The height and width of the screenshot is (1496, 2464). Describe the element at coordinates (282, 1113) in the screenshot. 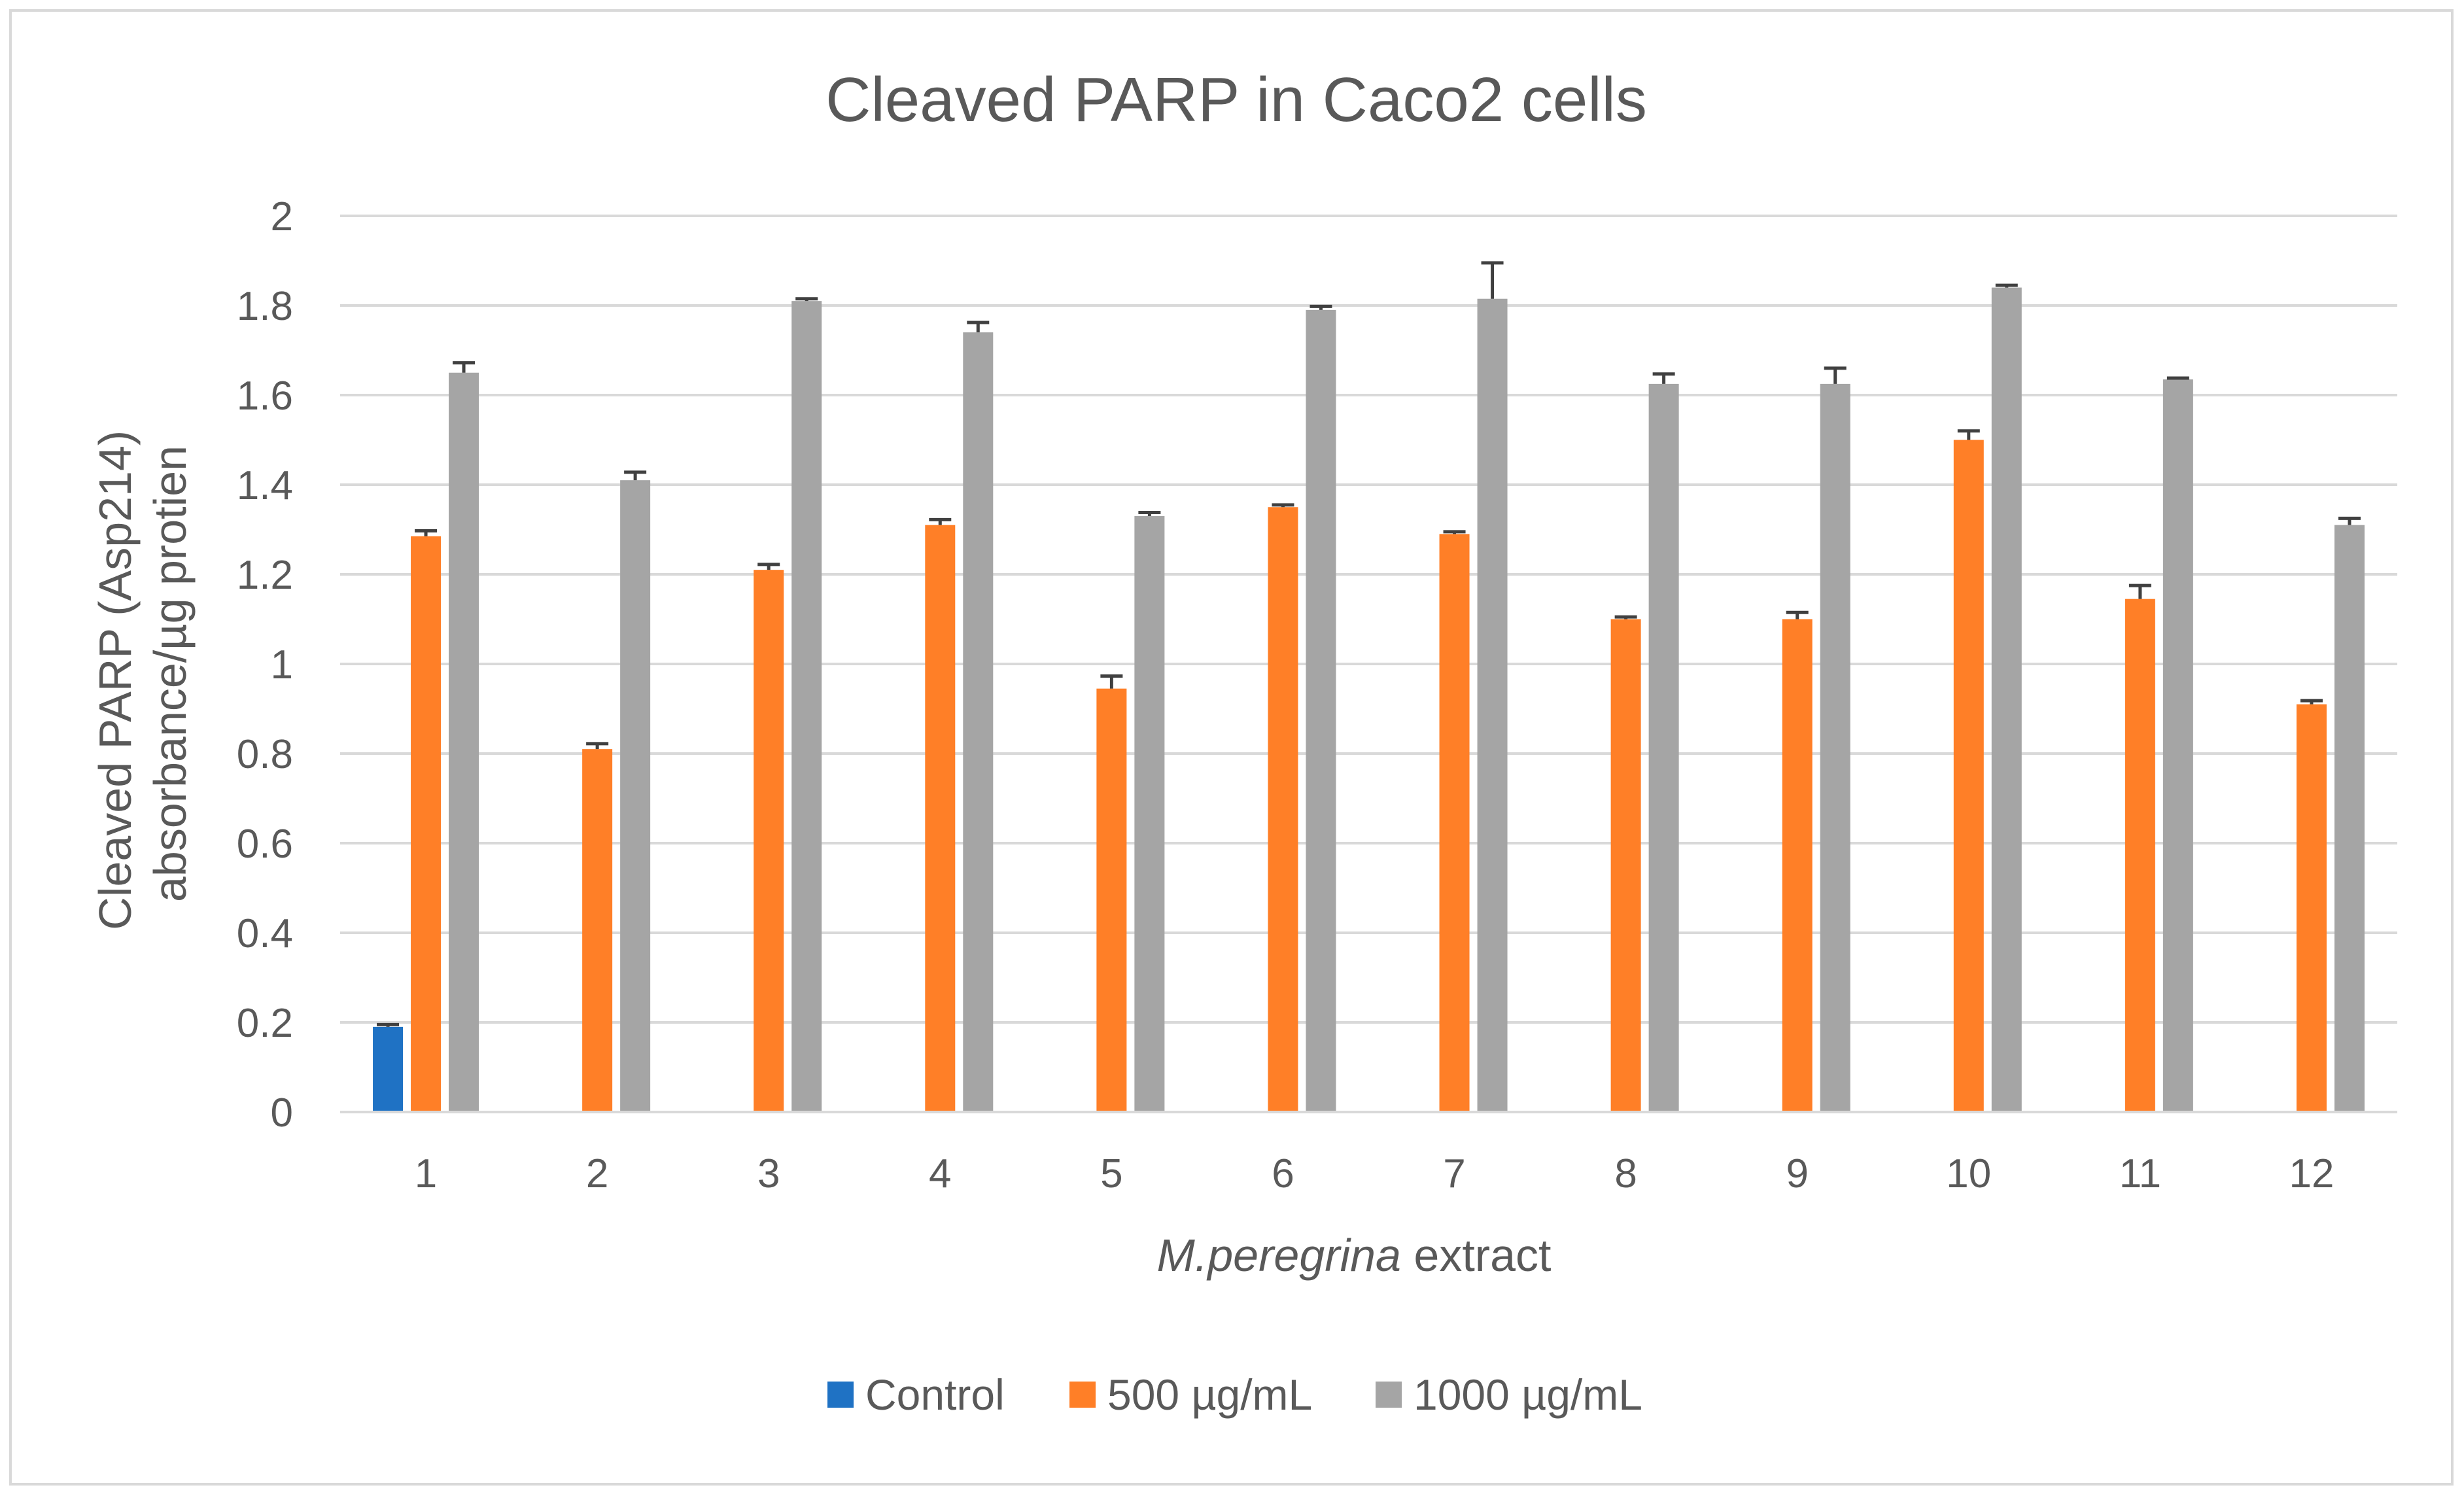

I see `y-tick-label: 0` at that location.